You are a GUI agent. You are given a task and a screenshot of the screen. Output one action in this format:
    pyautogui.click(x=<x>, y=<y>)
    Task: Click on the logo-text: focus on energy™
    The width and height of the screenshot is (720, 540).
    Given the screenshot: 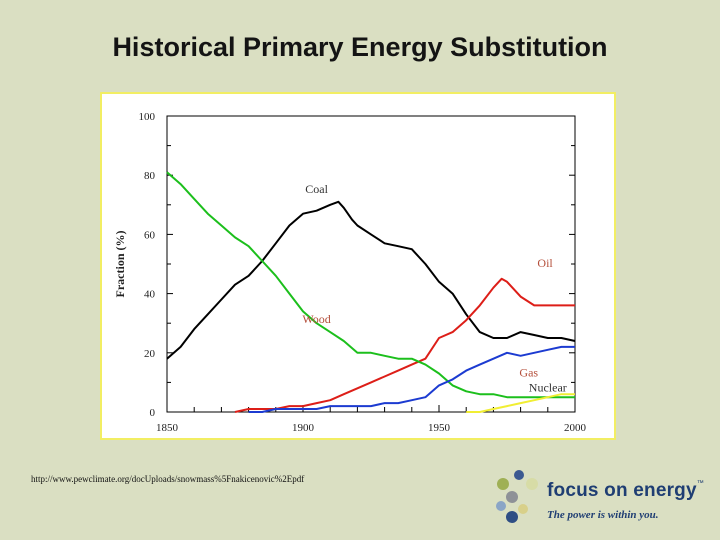 What is the action you would take?
    pyautogui.click(x=625, y=491)
    